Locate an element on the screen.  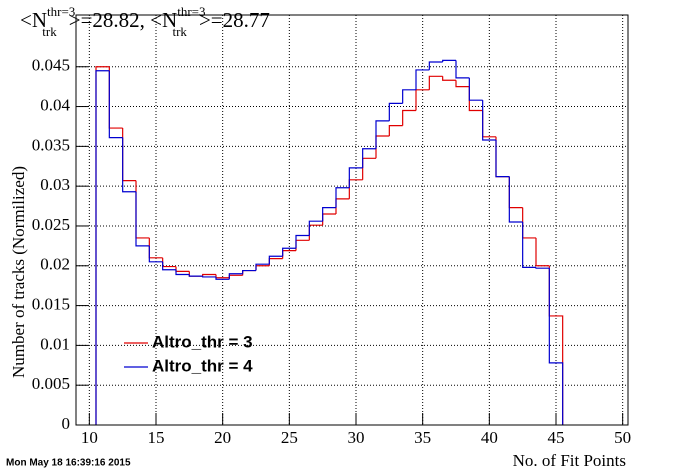
title-part: thr=3 is located at coordinates (61, 11).